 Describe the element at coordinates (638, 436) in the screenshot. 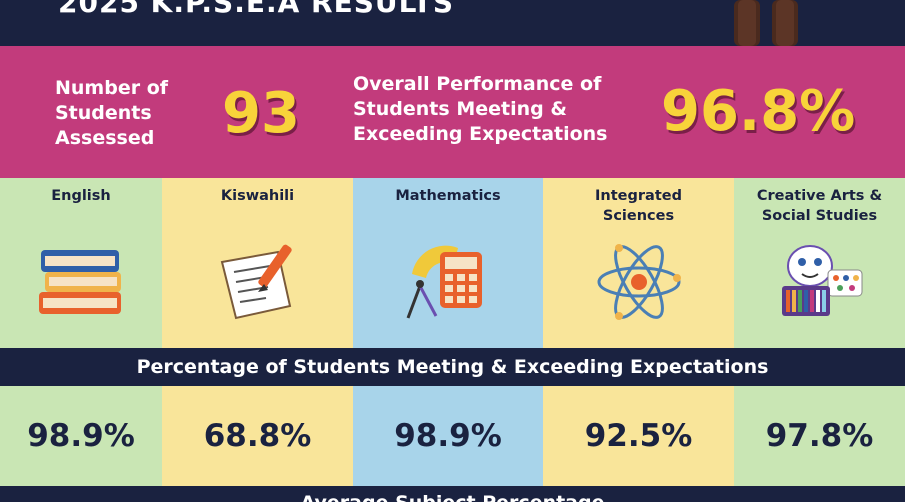

I see `percent-integrated-sciences: 92.5%` at that location.